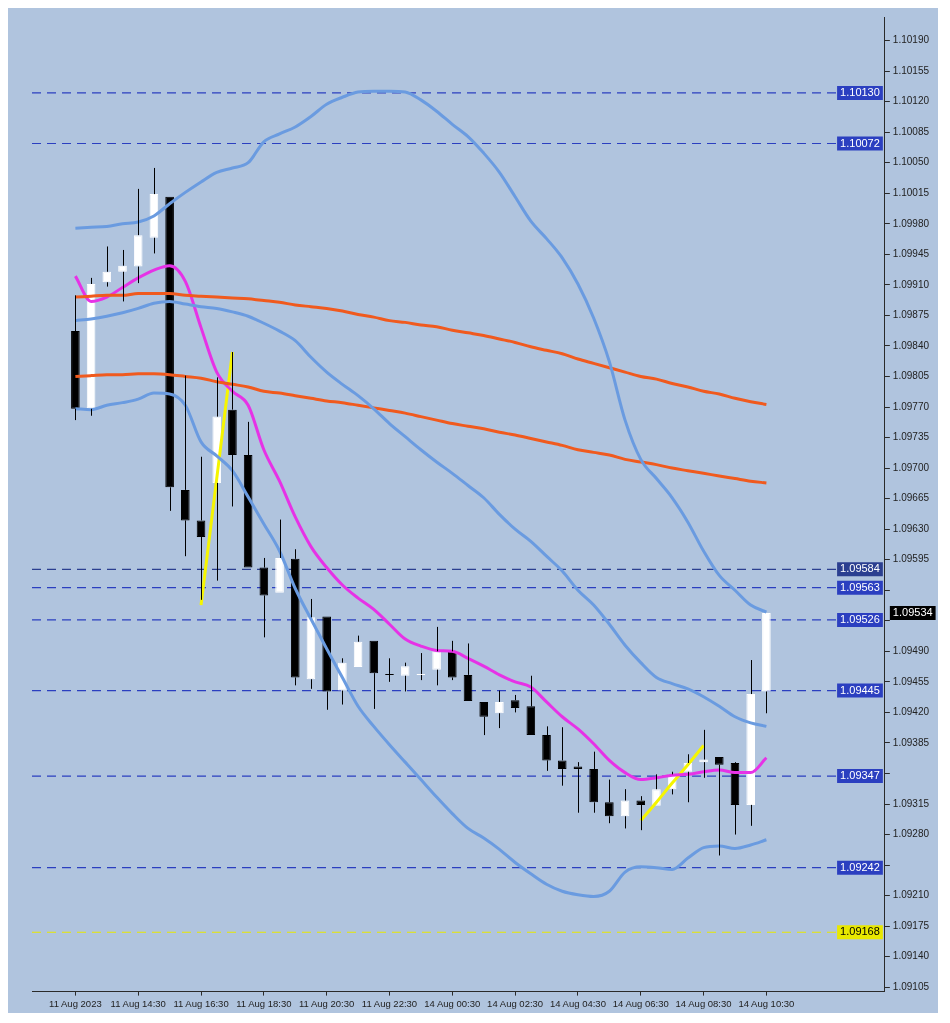 Image resolution: width=950 pixels, height=1023 pixels. What do you see at coordinates (766, 1003) in the screenshot?
I see `x-tick-label: 14 Aug 10:30` at bounding box center [766, 1003].